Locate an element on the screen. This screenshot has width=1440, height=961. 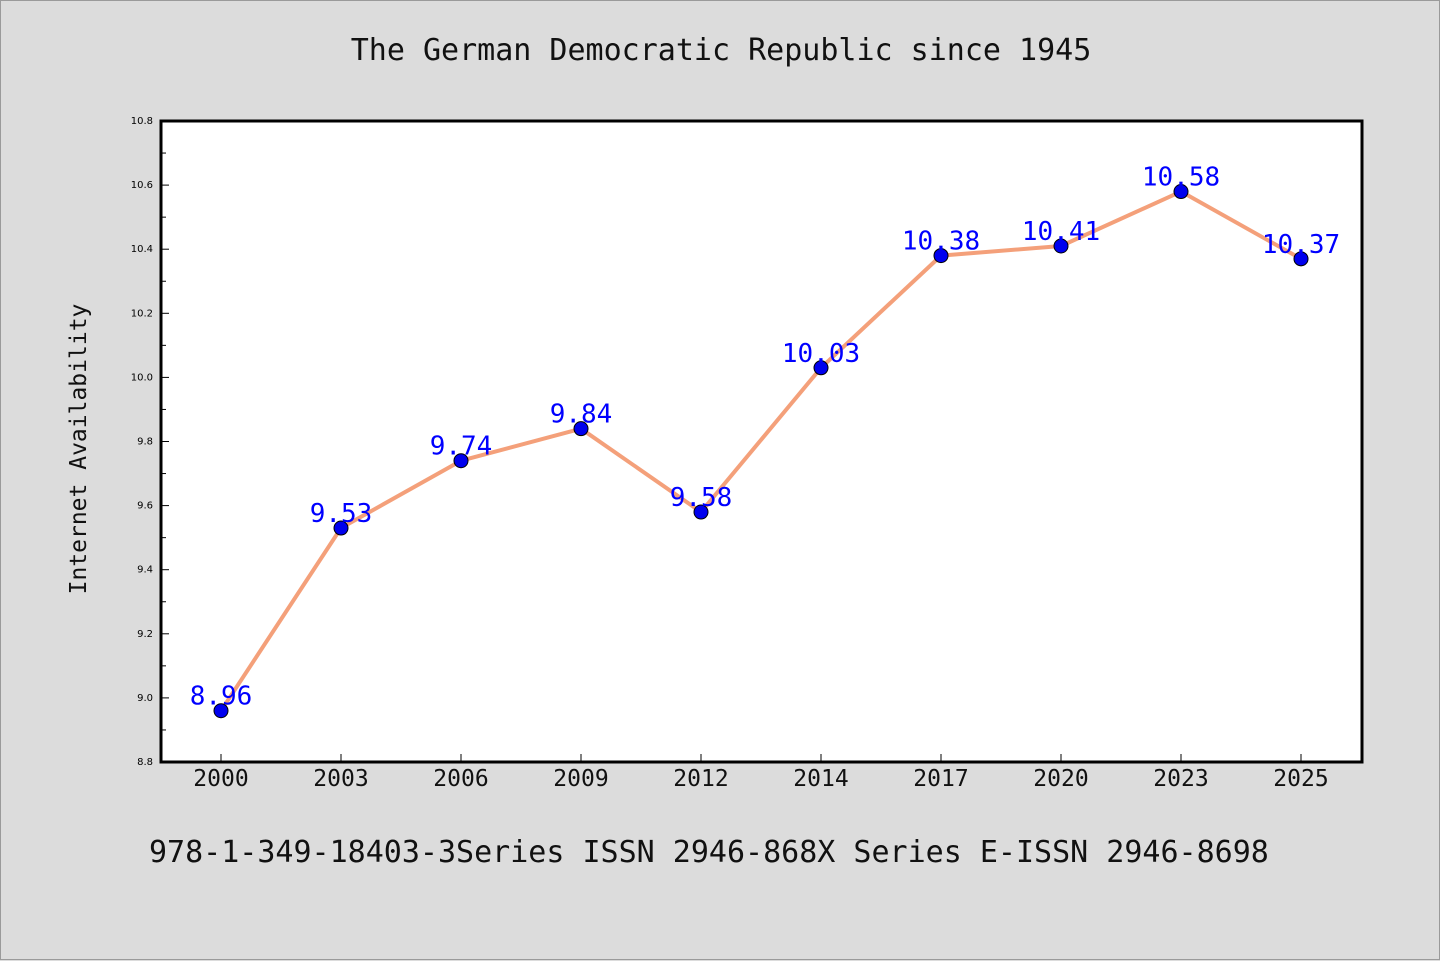
x-tick-label: 2014 is located at coordinates (820, 779).